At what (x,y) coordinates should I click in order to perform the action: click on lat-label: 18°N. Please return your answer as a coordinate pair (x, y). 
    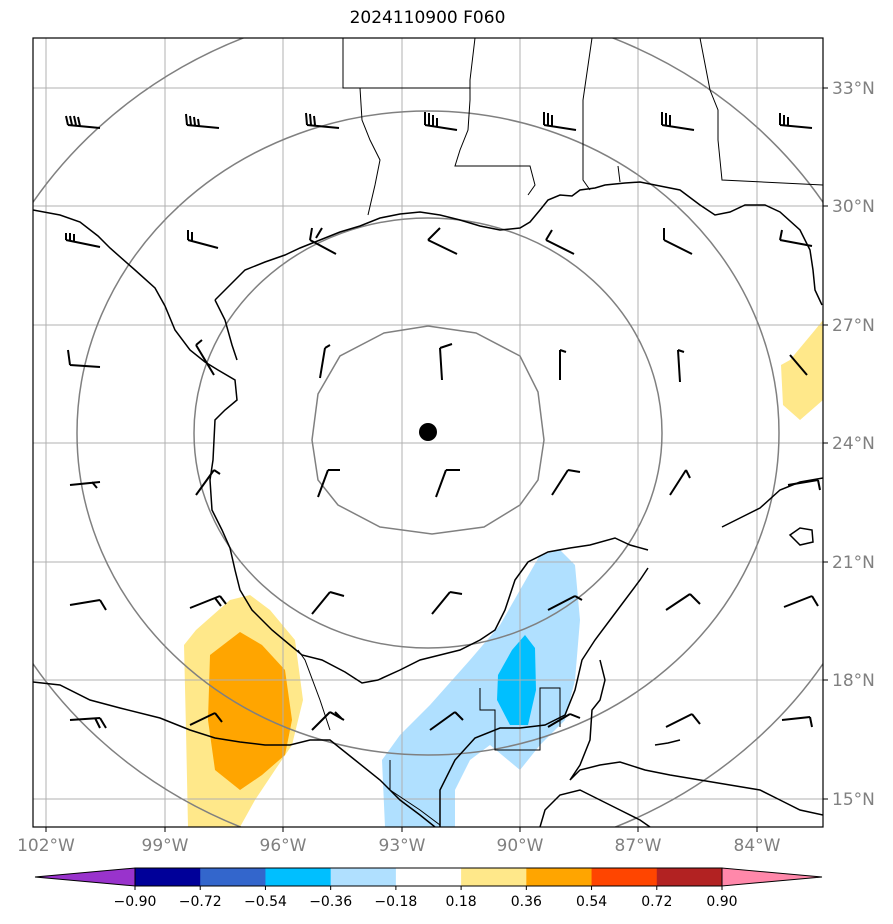
    Looking at the image, I should click on (853, 681).